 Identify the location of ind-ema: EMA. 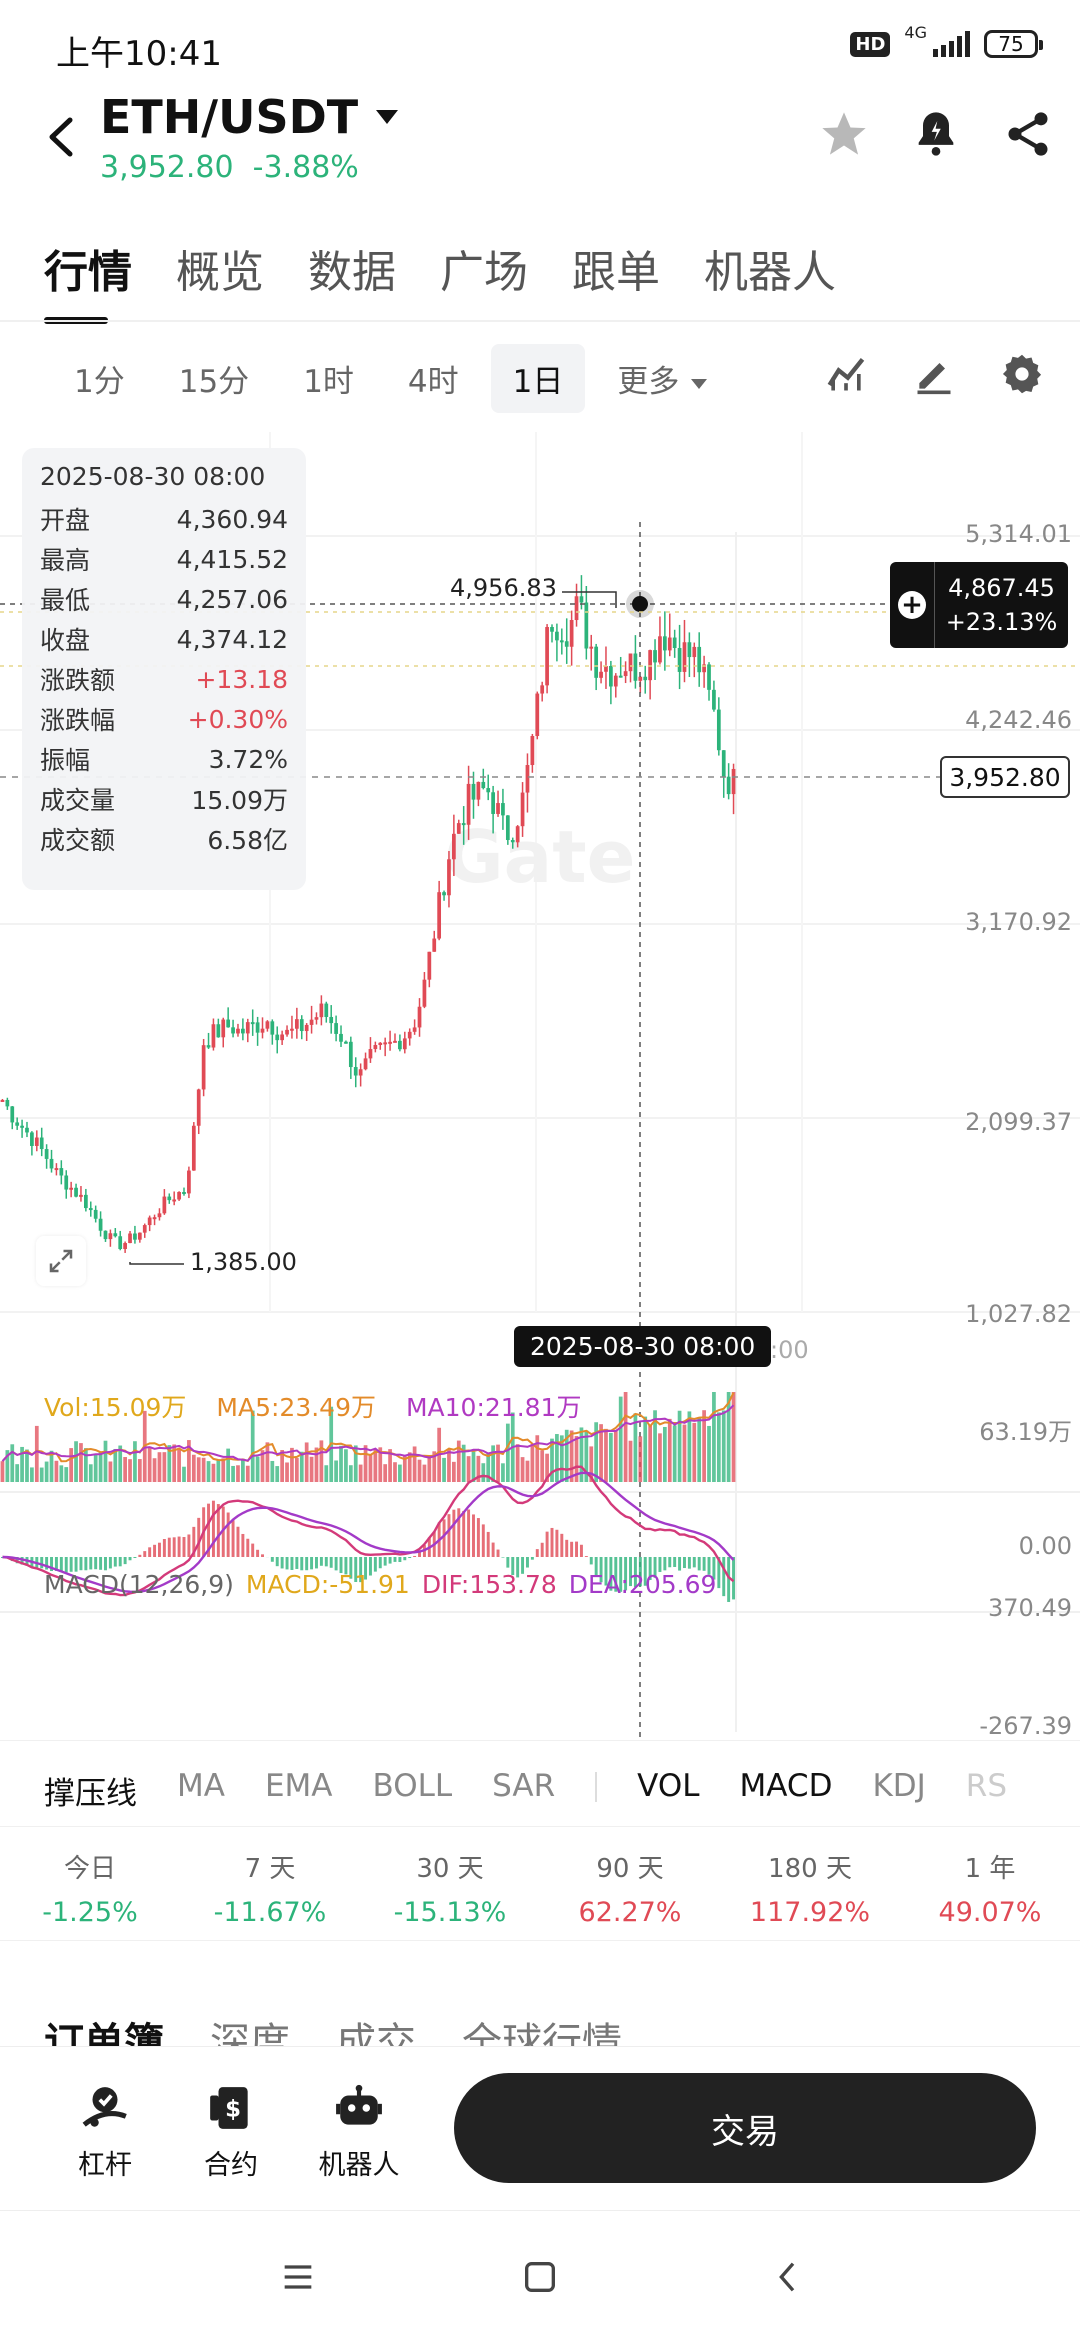
(299, 1790).